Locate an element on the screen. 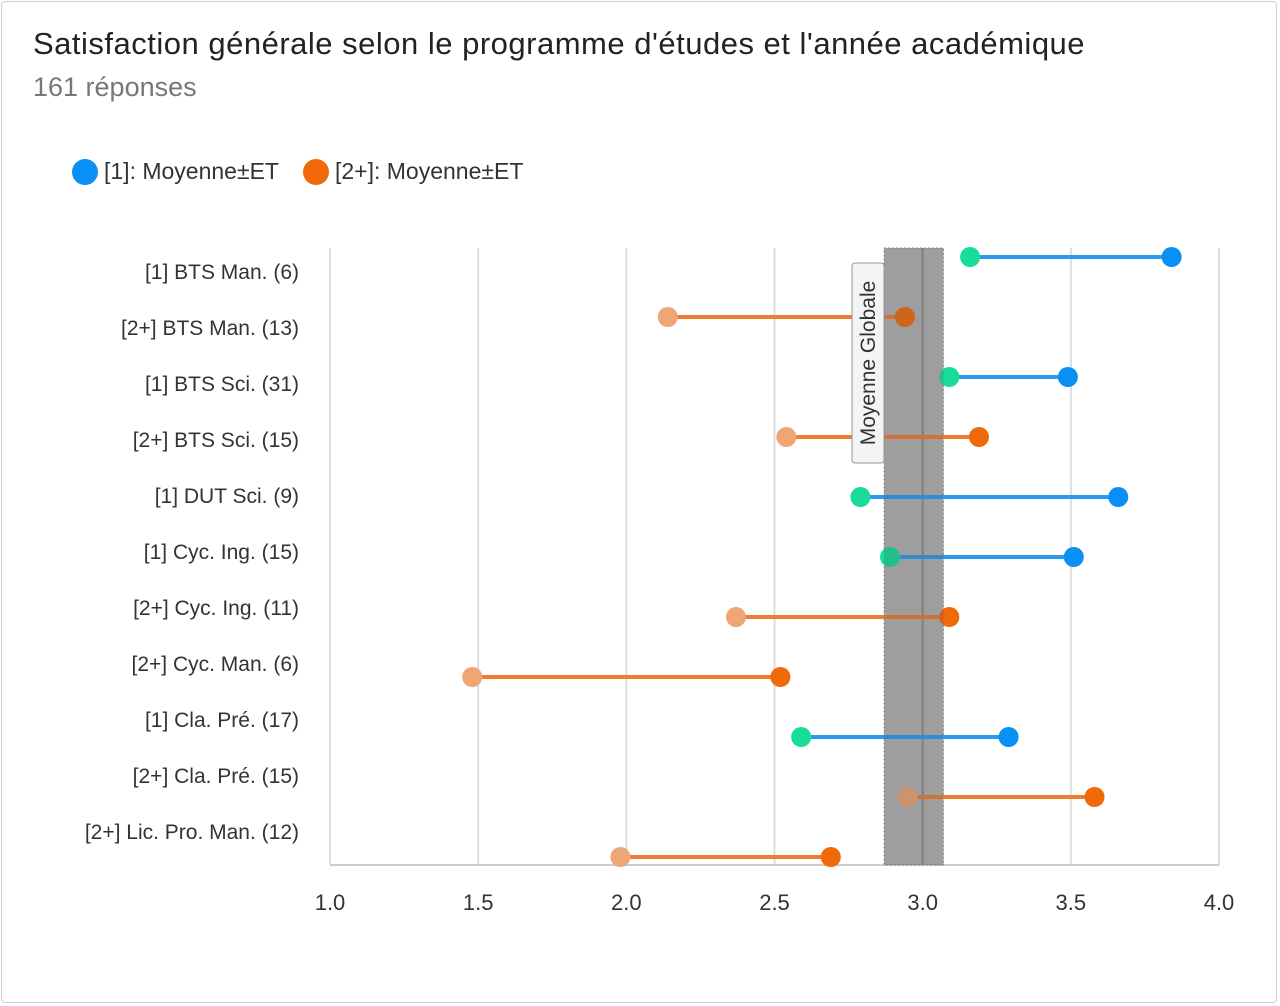  category-label: [2+] Cla. Pré. (15) is located at coordinates (216, 776).